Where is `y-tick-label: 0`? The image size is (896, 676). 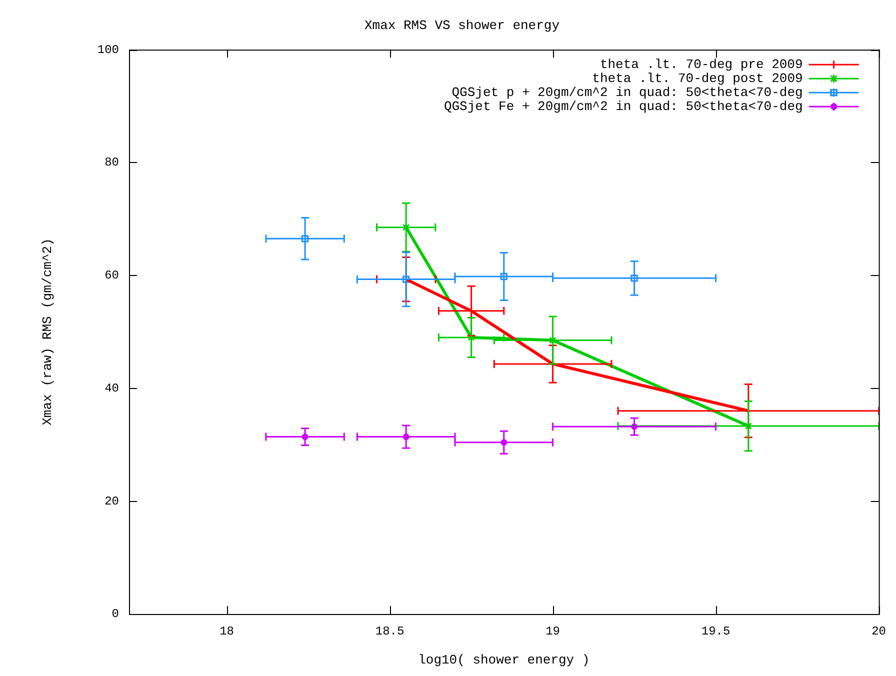 y-tick-label: 0 is located at coordinates (115, 614).